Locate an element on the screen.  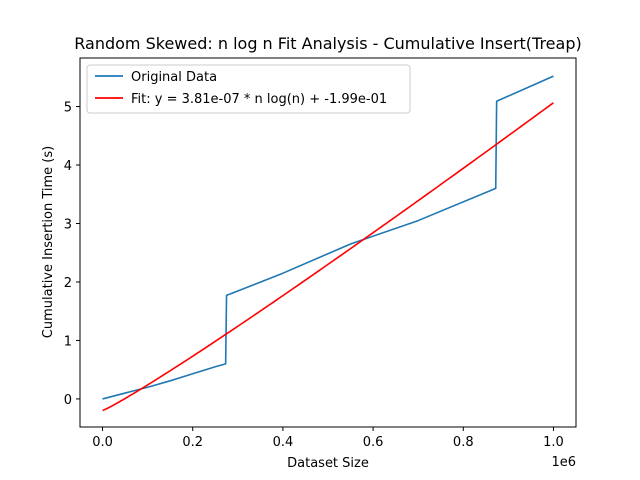
legend-label-original-data: Original Data is located at coordinates (174, 77).